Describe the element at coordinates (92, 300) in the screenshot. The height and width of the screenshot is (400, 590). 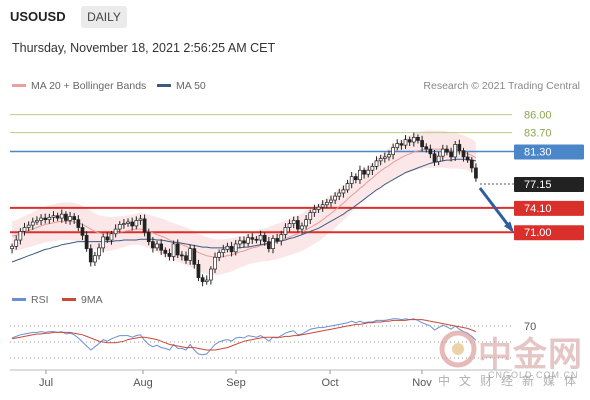
I see `ma9-legend-label: 9MA` at that location.